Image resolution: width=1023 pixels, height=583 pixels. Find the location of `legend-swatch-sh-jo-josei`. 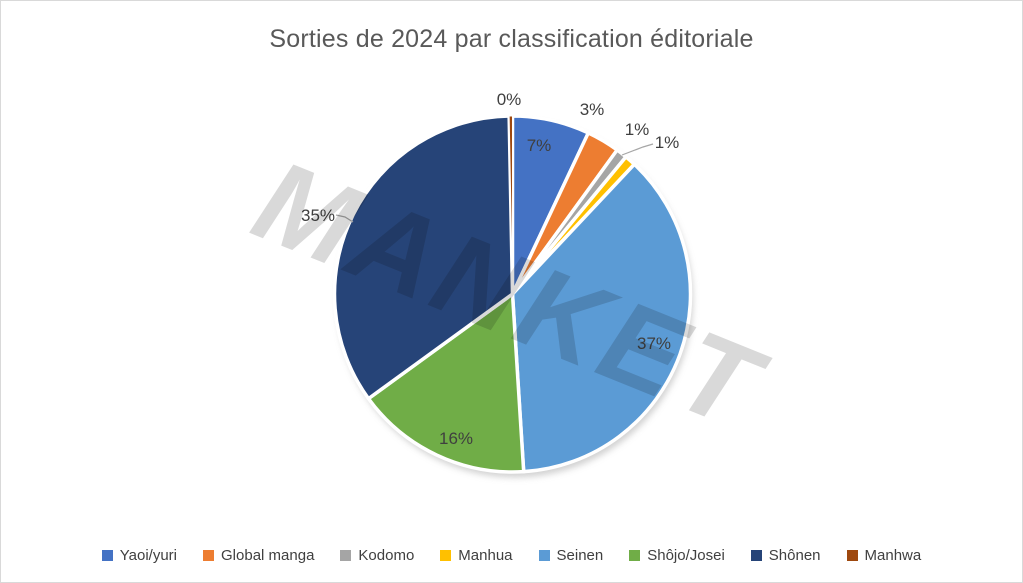

legend-swatch-sh-jo-josei is located at coordinates (635, 555).